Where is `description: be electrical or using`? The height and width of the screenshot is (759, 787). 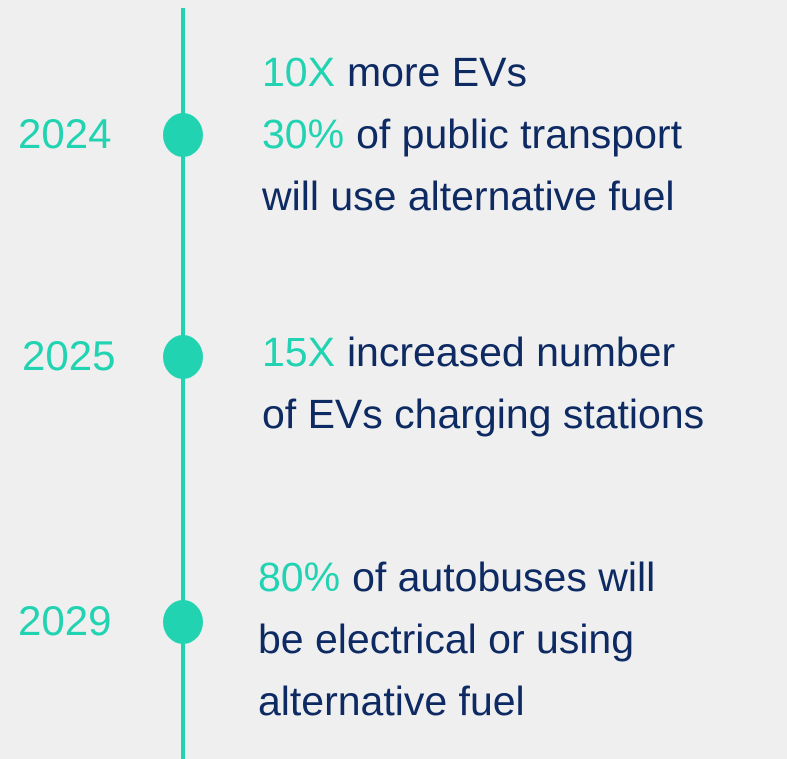
description: be electrical or using is located at coordinates (446, 639).